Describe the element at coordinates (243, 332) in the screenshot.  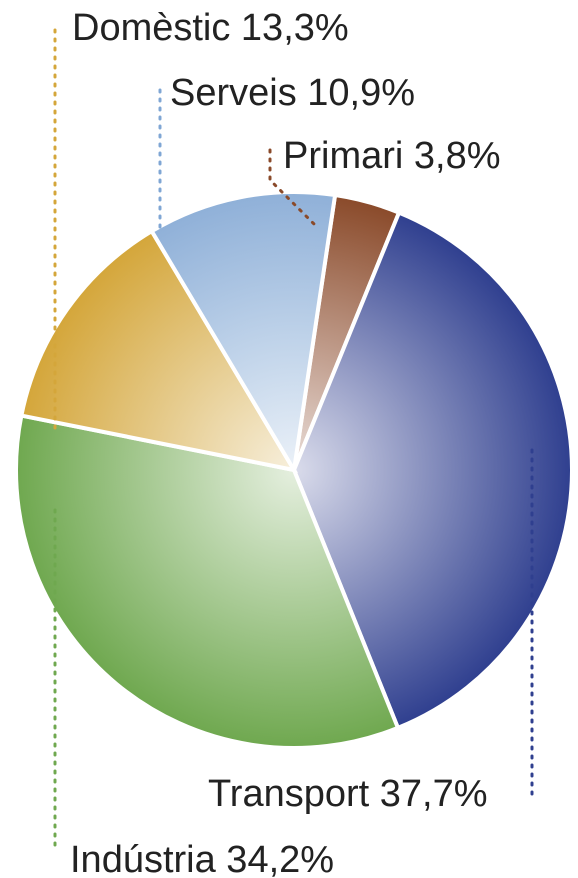
I see `slice-serveis` at that location.